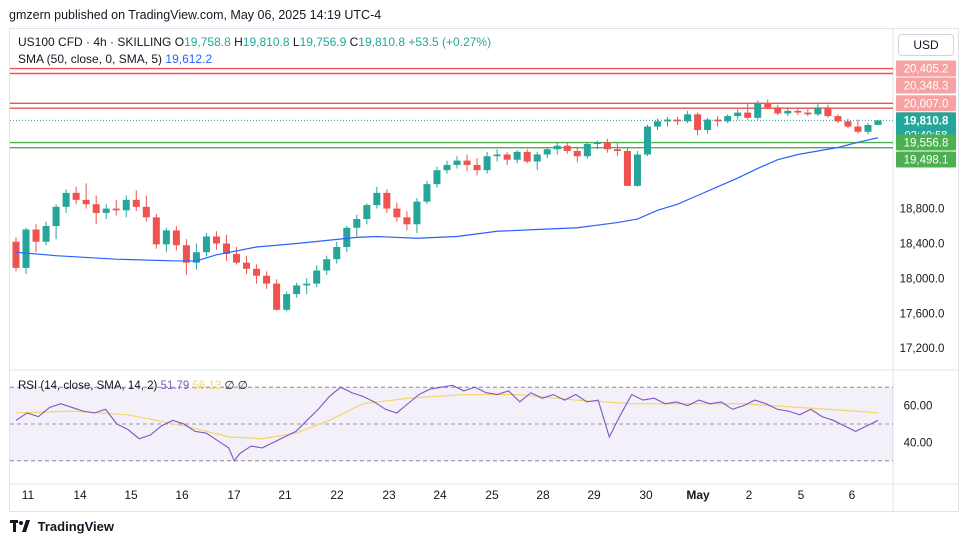  I want to click on sma-label: SMA (50, close, 0, SMA, 5), so click(90, 59).